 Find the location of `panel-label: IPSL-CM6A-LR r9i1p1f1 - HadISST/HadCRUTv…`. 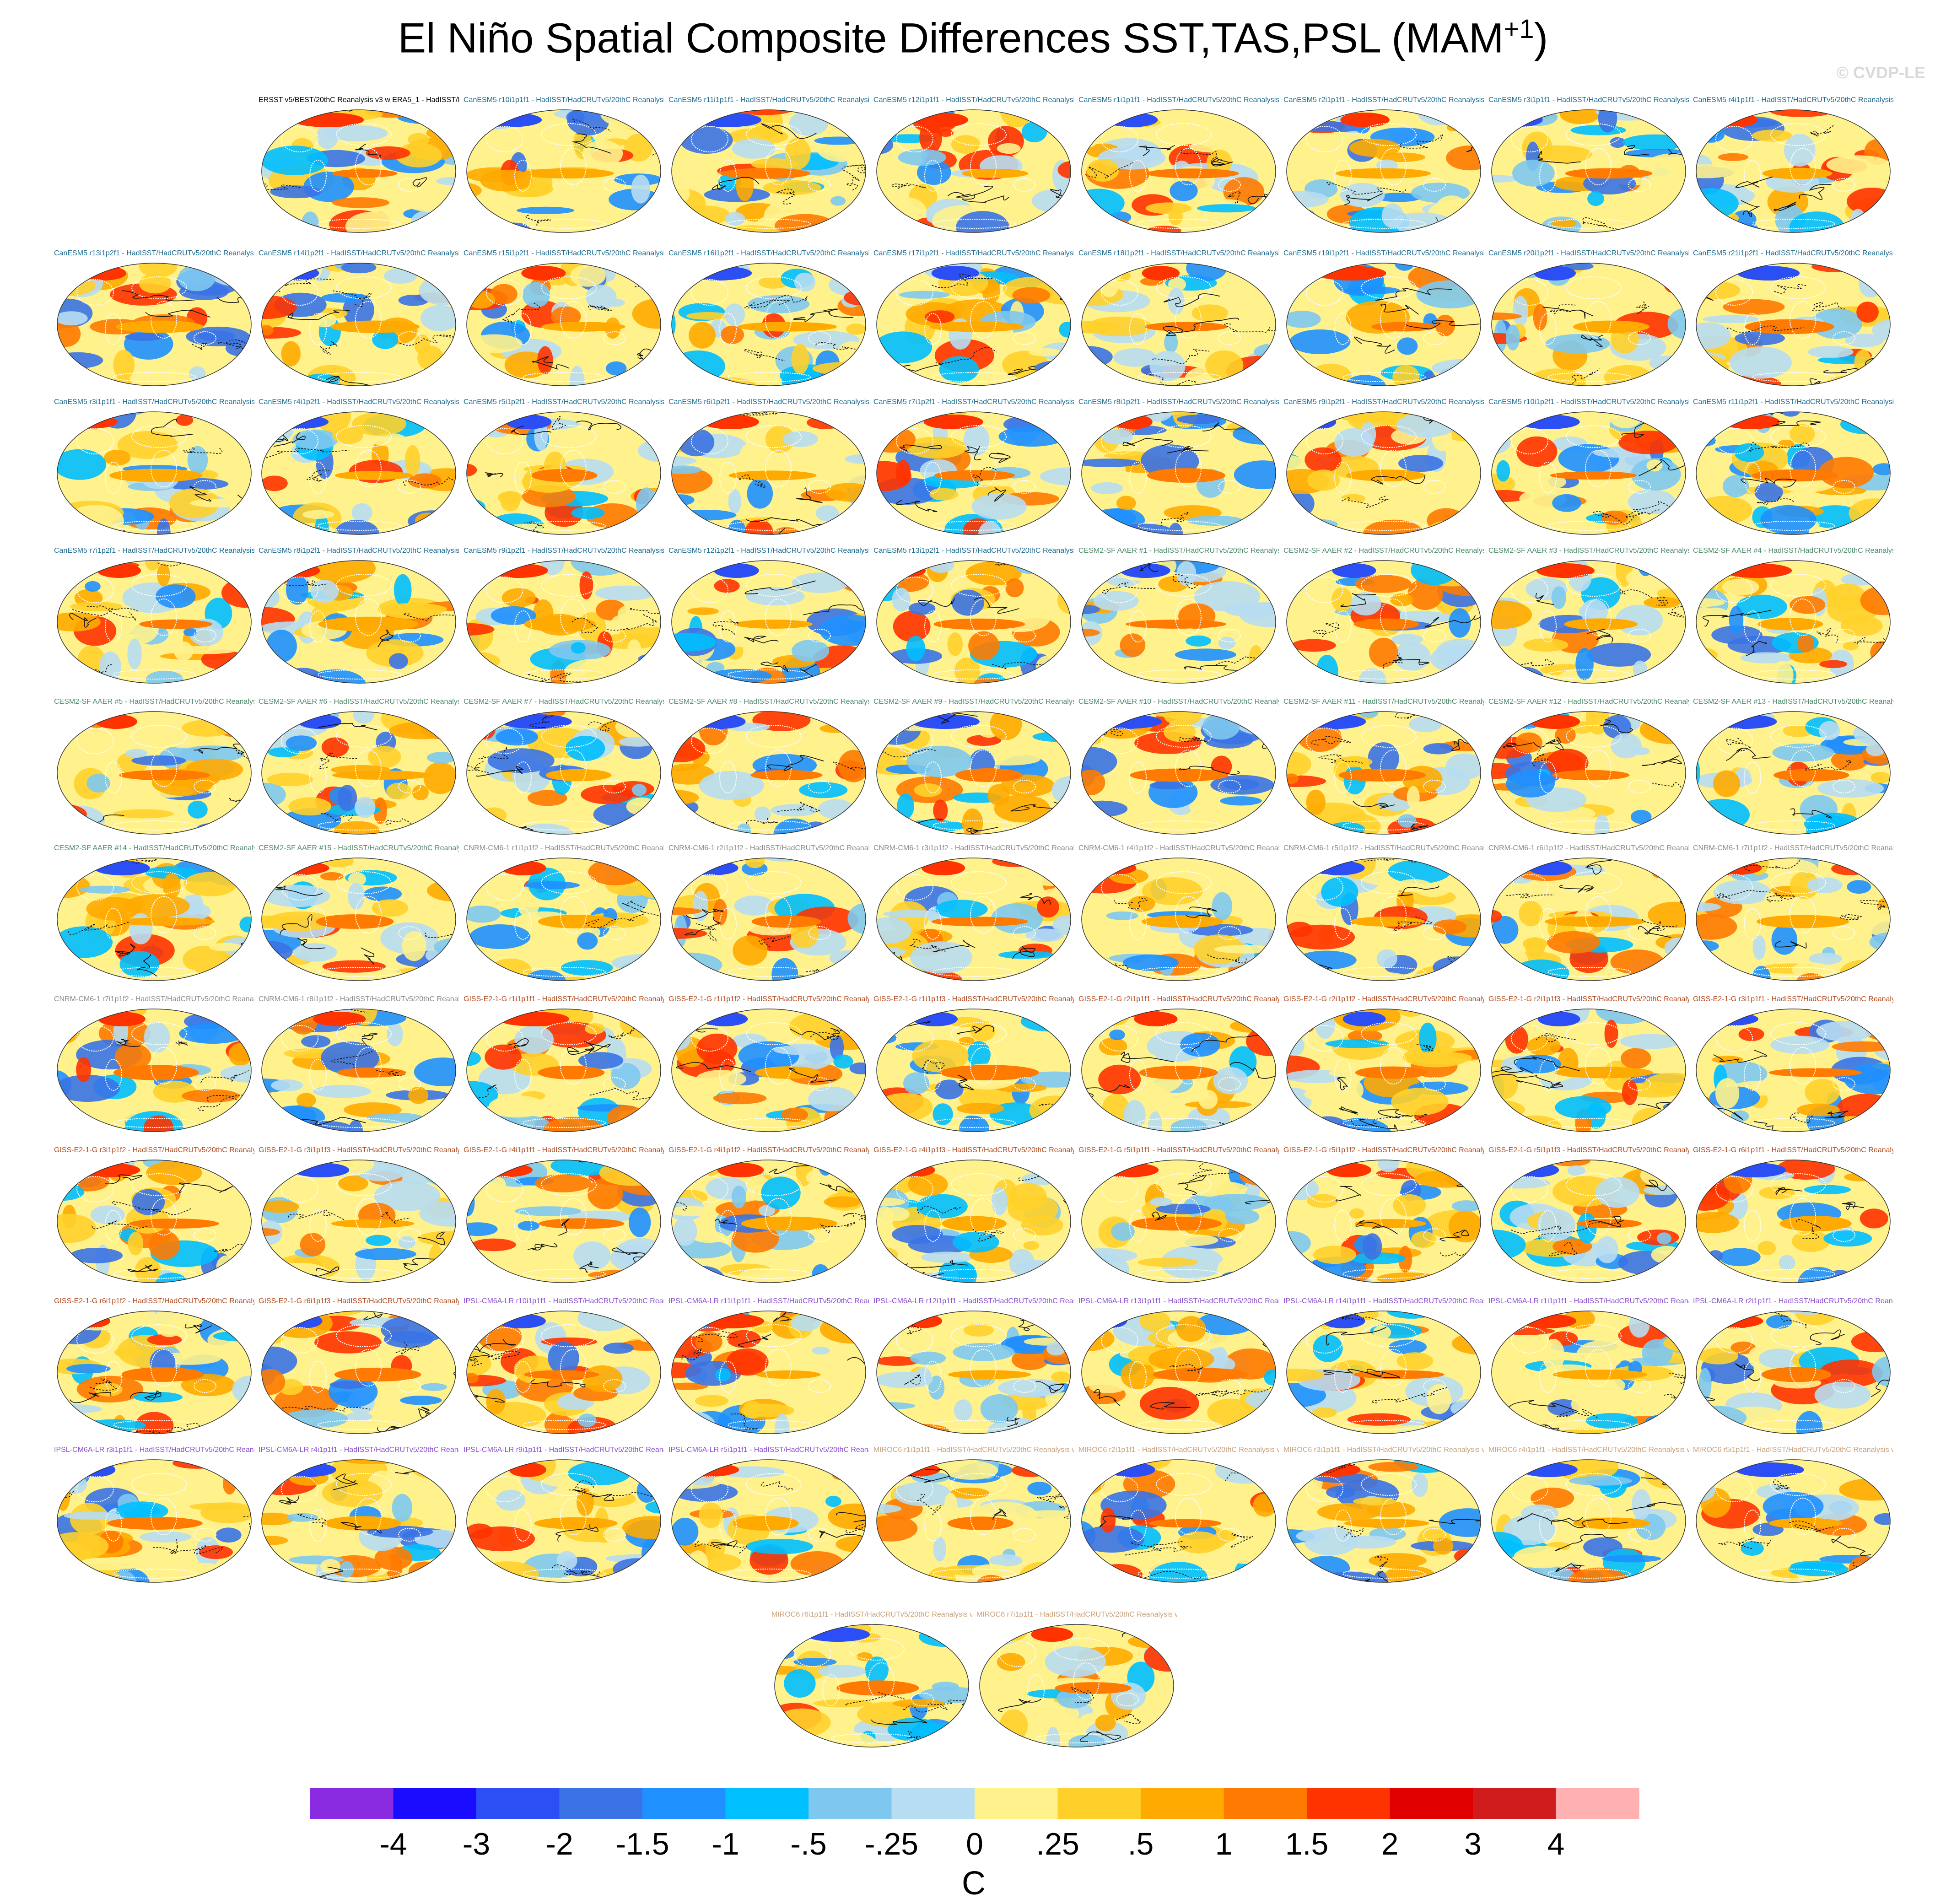

panel-label: IPSL-CM6A-LR r9i1p1f1 - HadISST/HadCRUTv… is located at coordinates (564, 1450).